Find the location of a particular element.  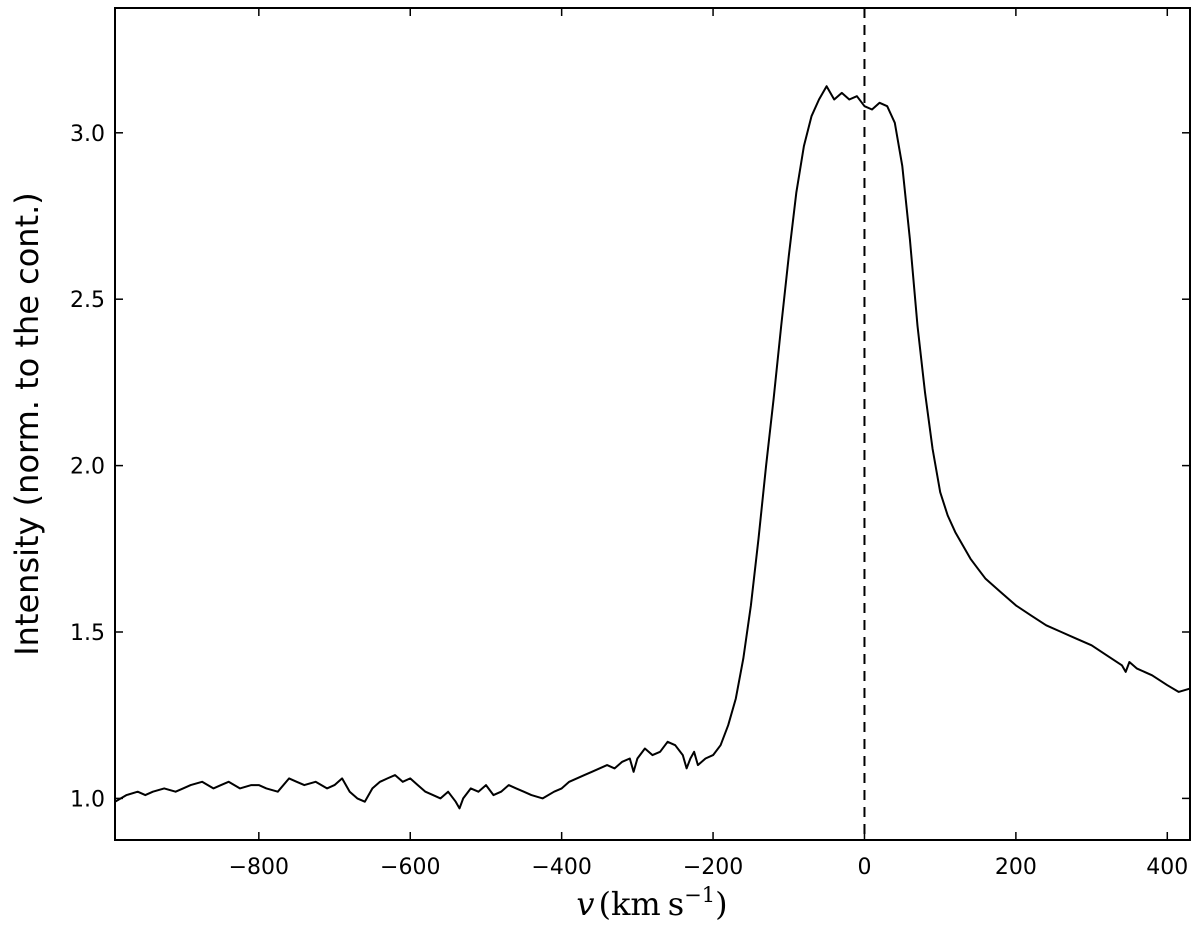

x-axis-label-km: km is located at coordinates (636, 904).